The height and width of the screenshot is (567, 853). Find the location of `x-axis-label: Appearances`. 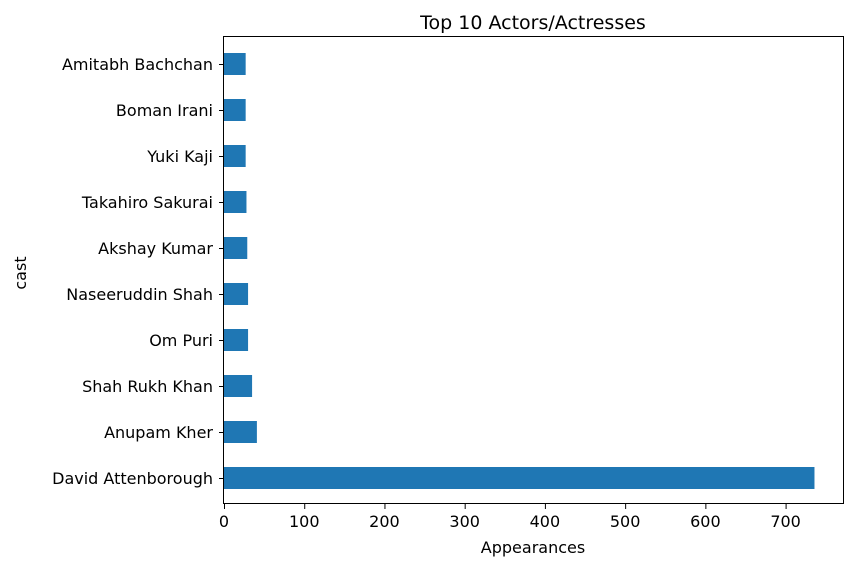

x-axis-label: Appearances is located at coordinates (533, 547).